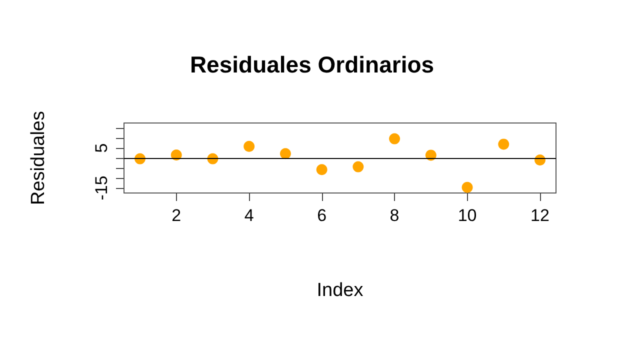 This screenshot has height=346, width=624. Describe the element at coordinates (322, 215) in the screenshot. I see `x-tick-label: 6` at that location.